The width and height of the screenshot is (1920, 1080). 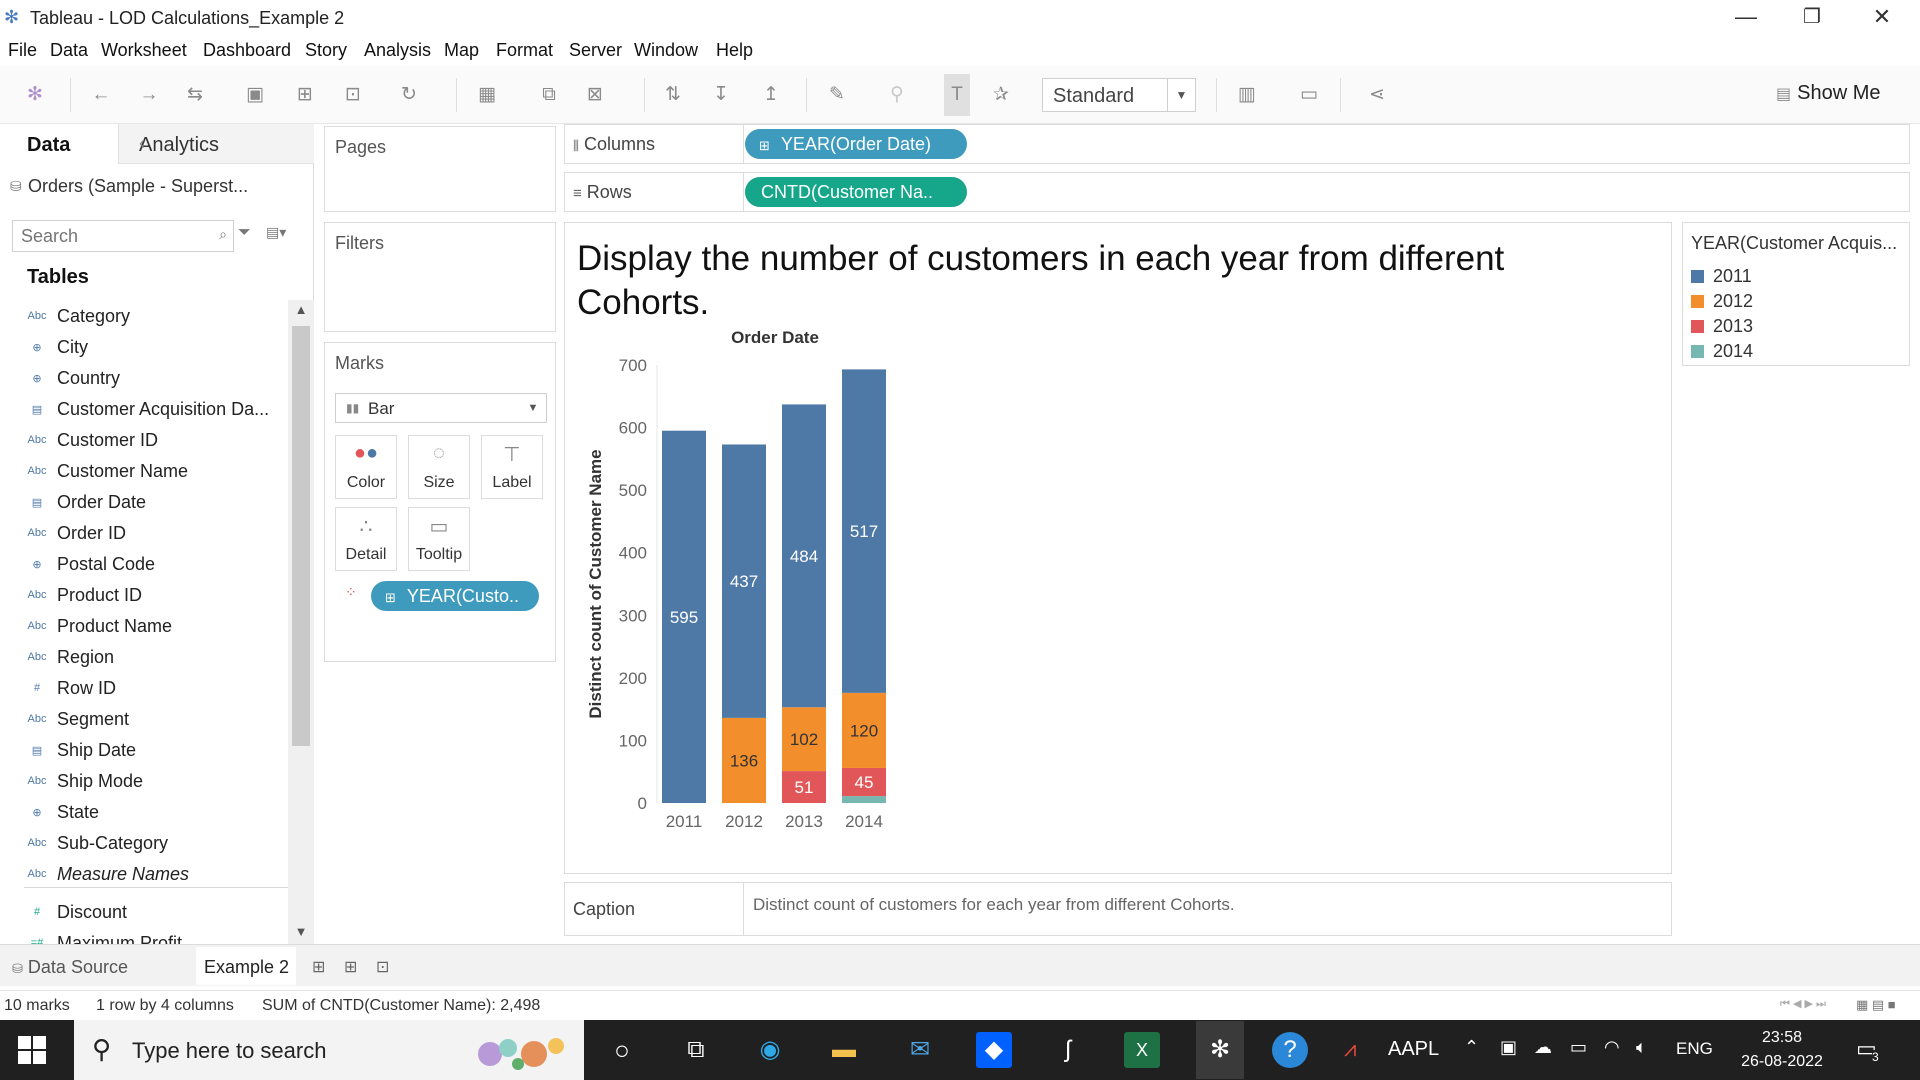 I want to click on tableau-home-icon: ✻, so click(x=35, y=94).